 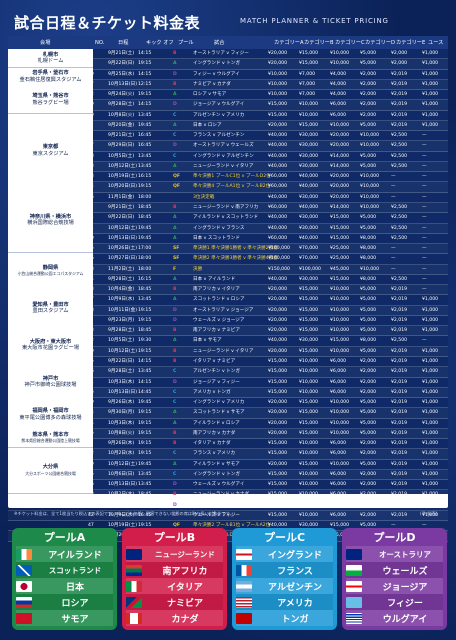 I want to click on match-name: イングランド v アルゼンチン, so click(x=223, y=156).